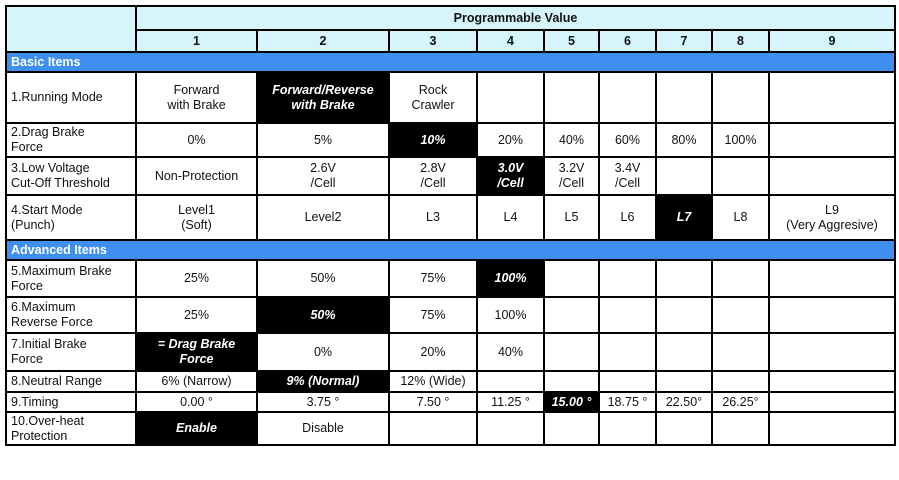 The image size is (899, 480). I want to click on selected-value-cell: 10%, so click(433, 140).